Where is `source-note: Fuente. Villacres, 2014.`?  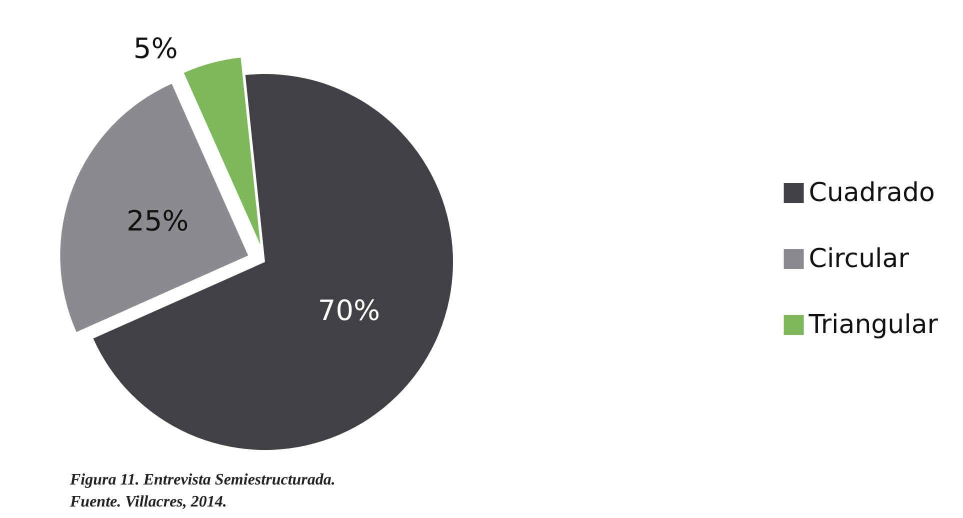 source-note: Fuente. Villacres, 2014. is located at coordinates (148, 502).